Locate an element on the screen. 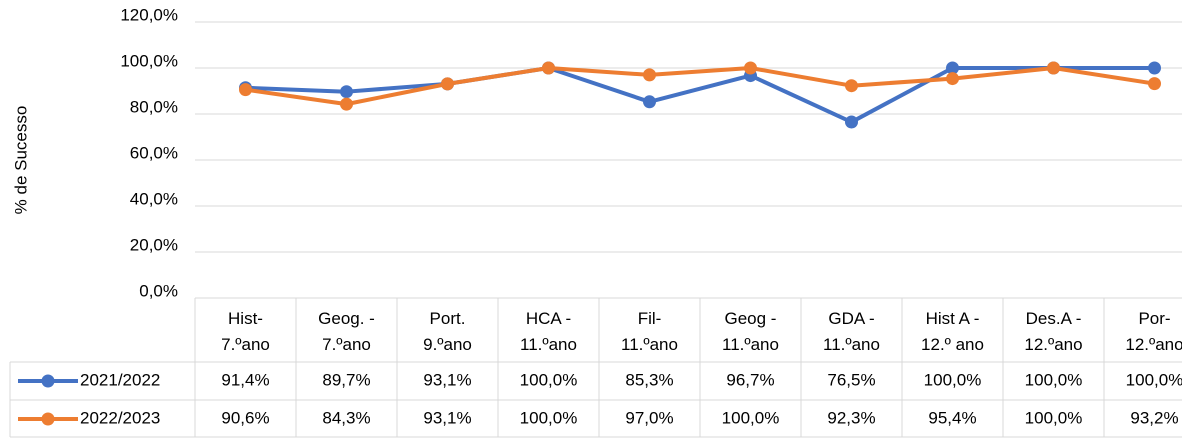 This screenshot has height=438, width=1182. x-tick-label: GDA -11.ºano is located at coordinates (851, 331).